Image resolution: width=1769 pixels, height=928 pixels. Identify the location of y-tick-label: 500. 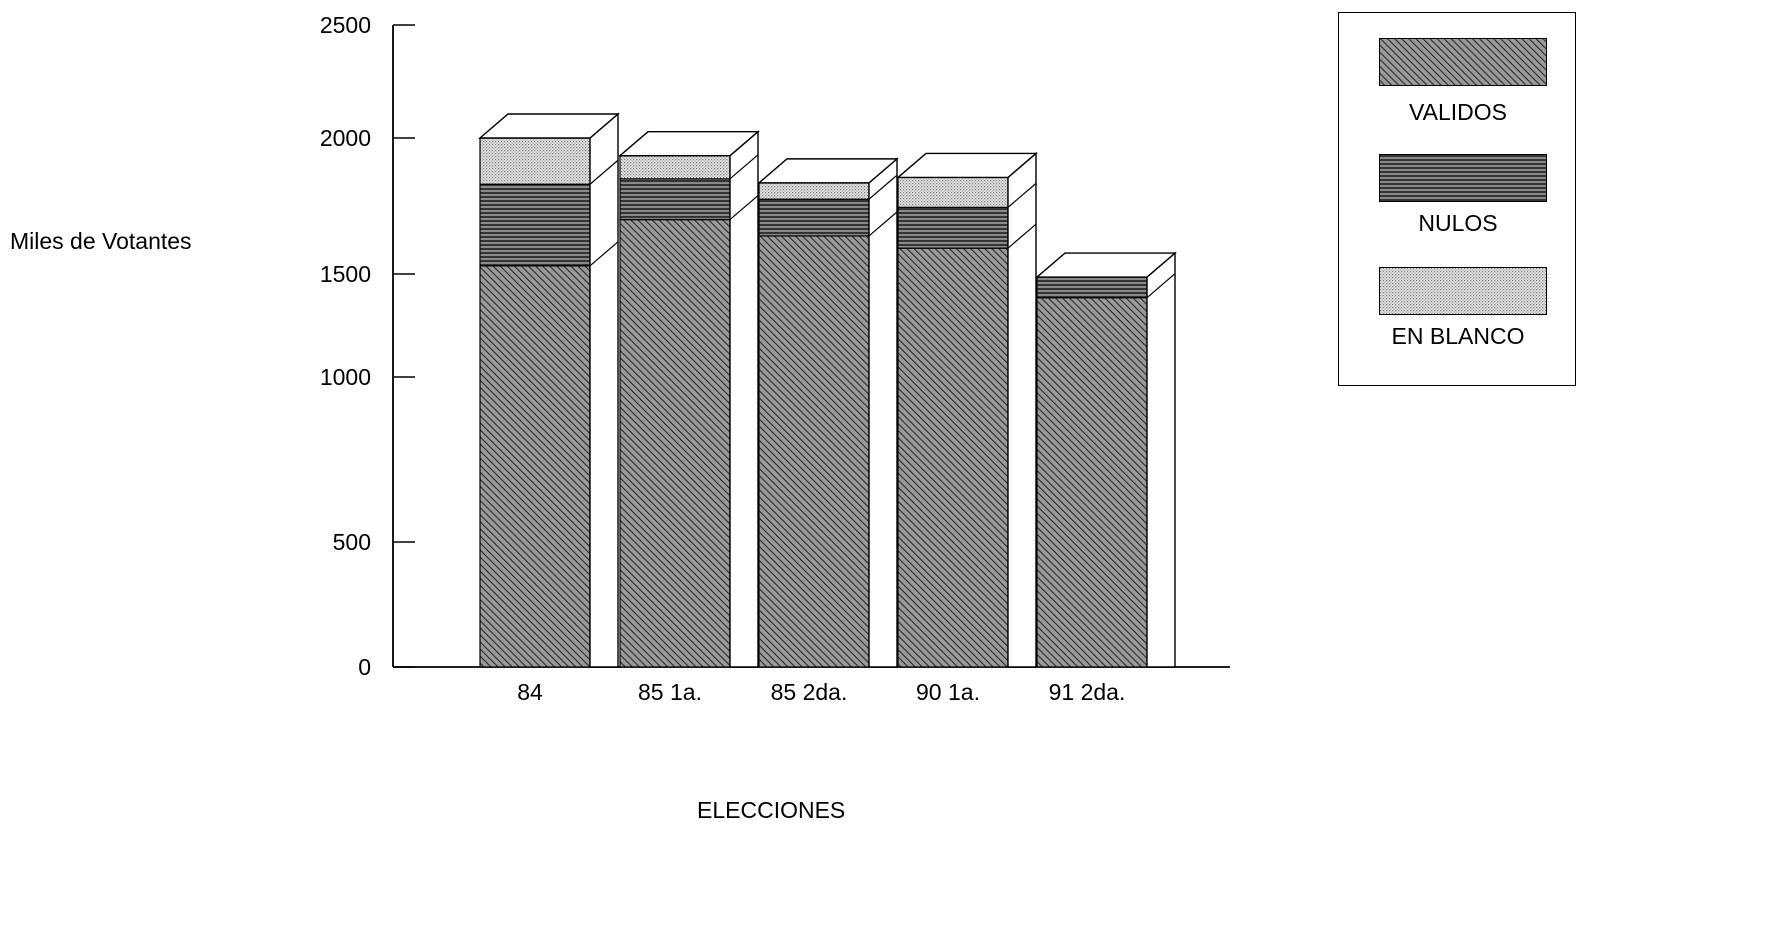
(352, 542).